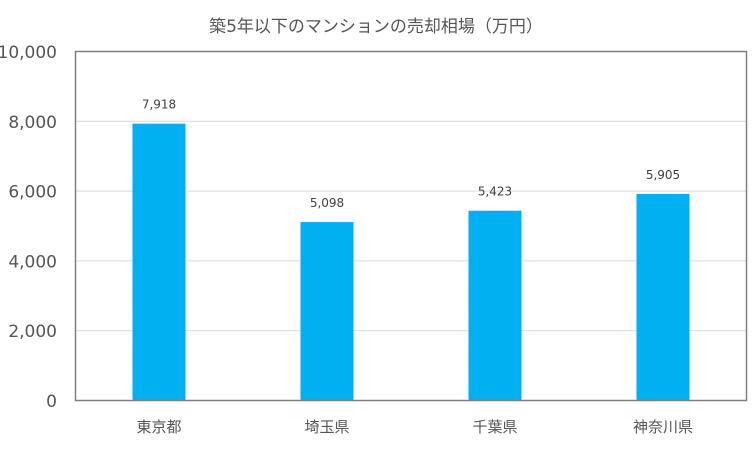 The width and height of the screenshot is (753, 450). What do you see at coordinates (495, 192) in the screenshot?
I see `data-label: 5,423` at bounding box center [495, 192].